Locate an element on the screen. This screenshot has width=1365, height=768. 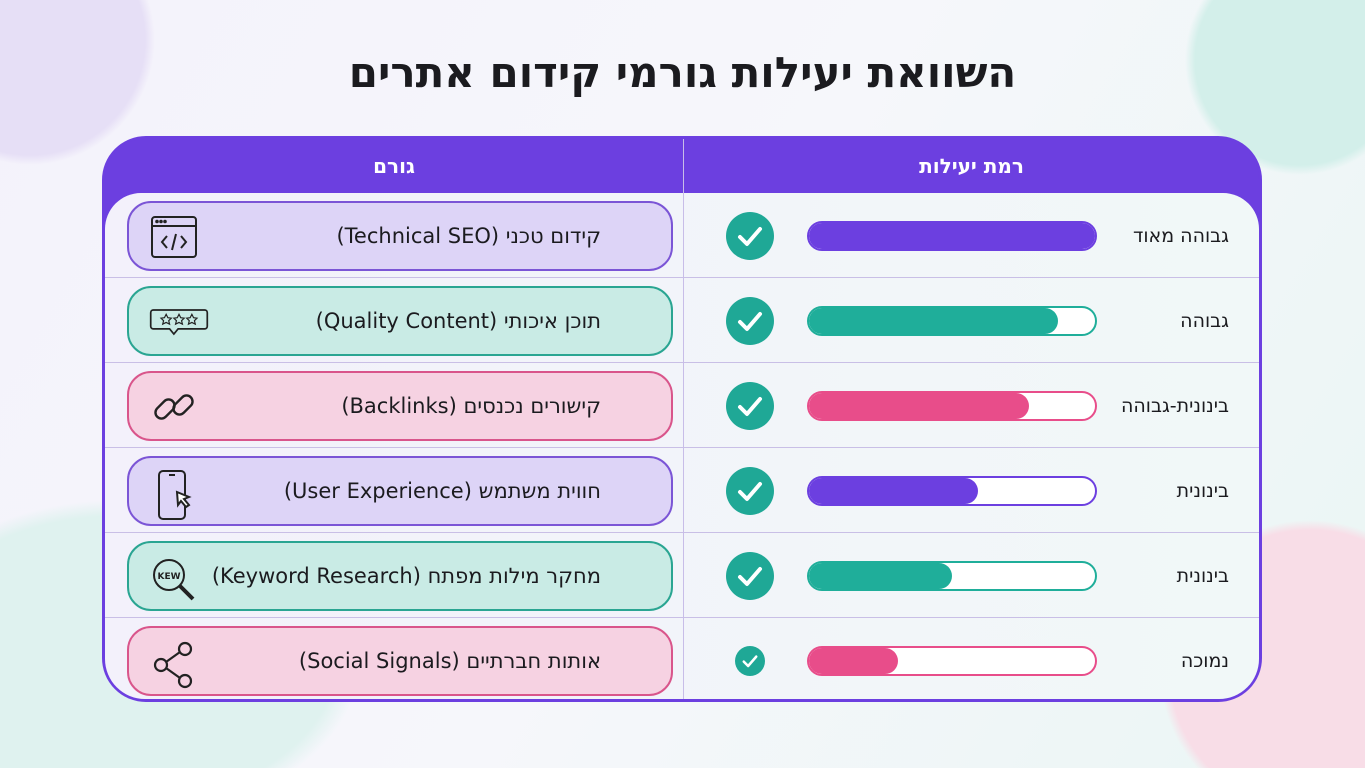
column-divider is located at coordinates (683, 419).